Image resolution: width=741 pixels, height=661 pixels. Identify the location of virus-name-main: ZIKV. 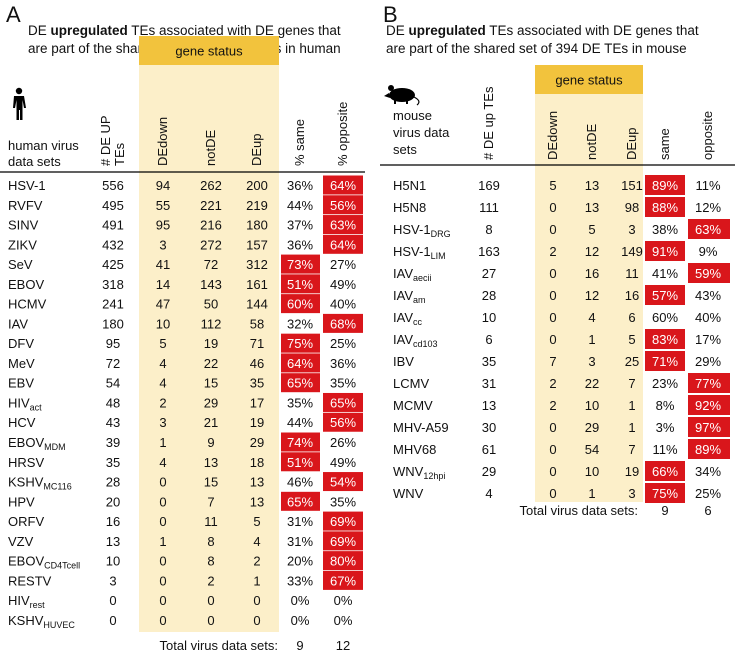
(22, 244).